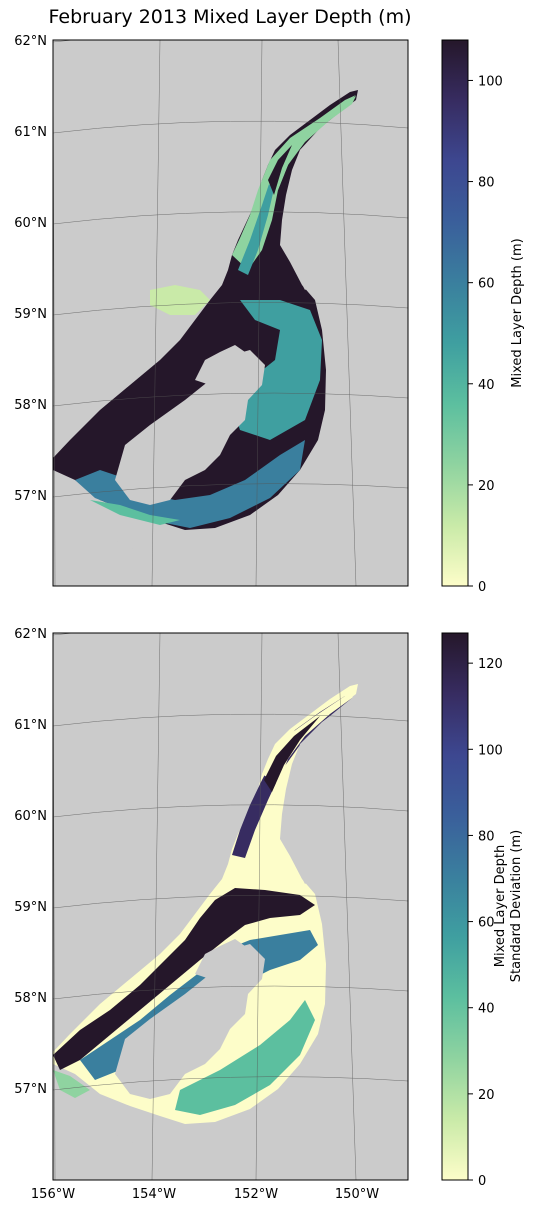 The image size is (550, 1211). What do you see at coordinates (357, 1194) in the screenshot?
I see `longitude-label: 150°W` at bounding box center [357, 1194].